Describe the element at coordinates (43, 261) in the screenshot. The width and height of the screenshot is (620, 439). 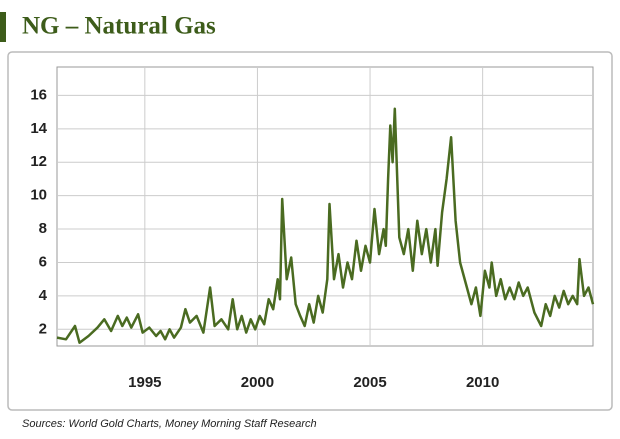
I see `y-tick-label: 6` at that location.